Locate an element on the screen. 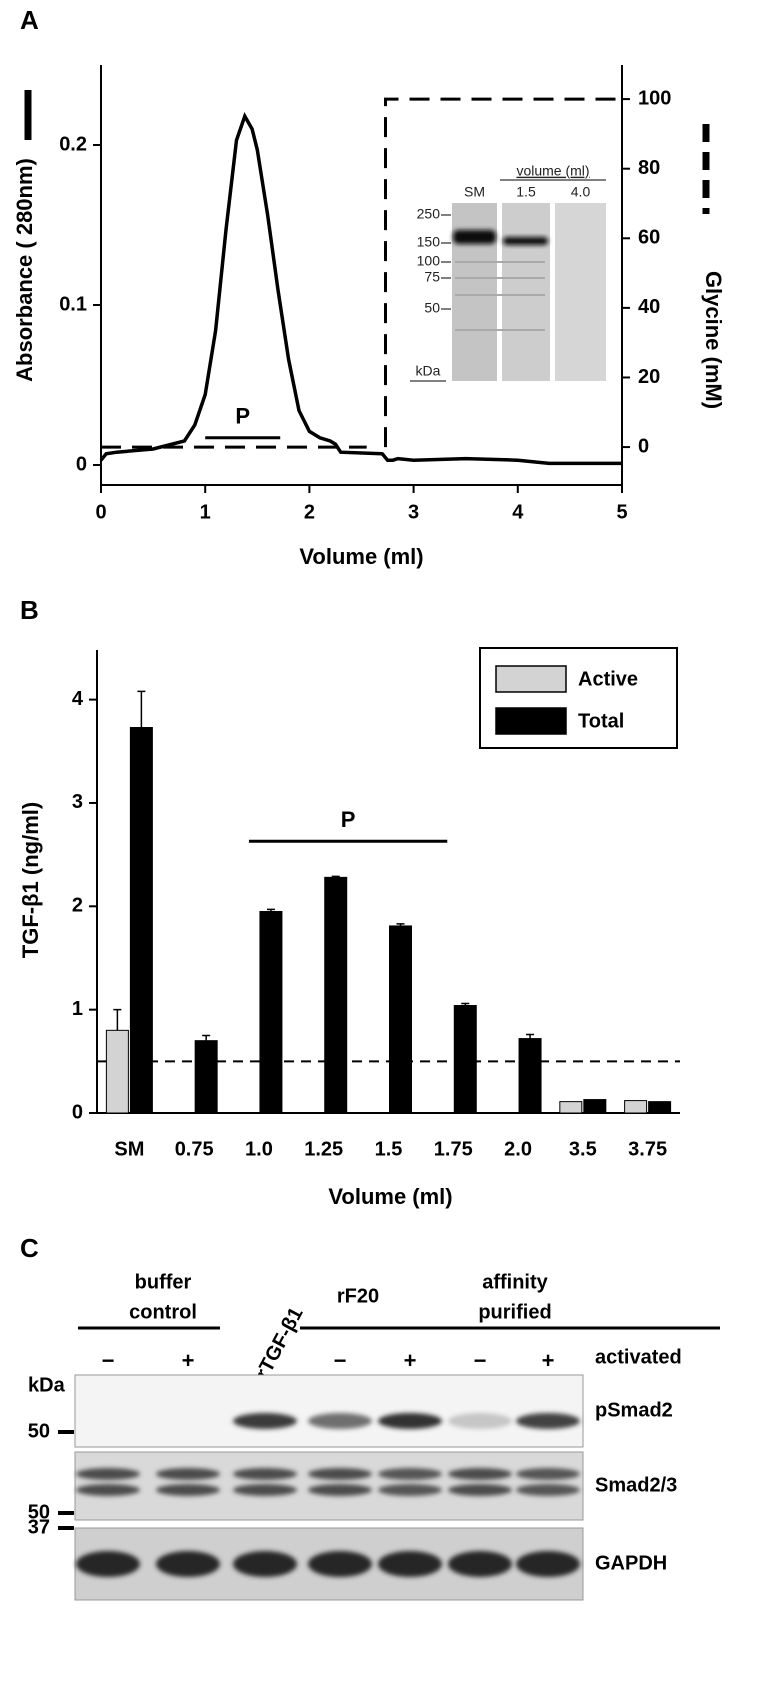 The image size is (778, 1683). y2-tick-label: 0 is located at coordinates (643, 446).